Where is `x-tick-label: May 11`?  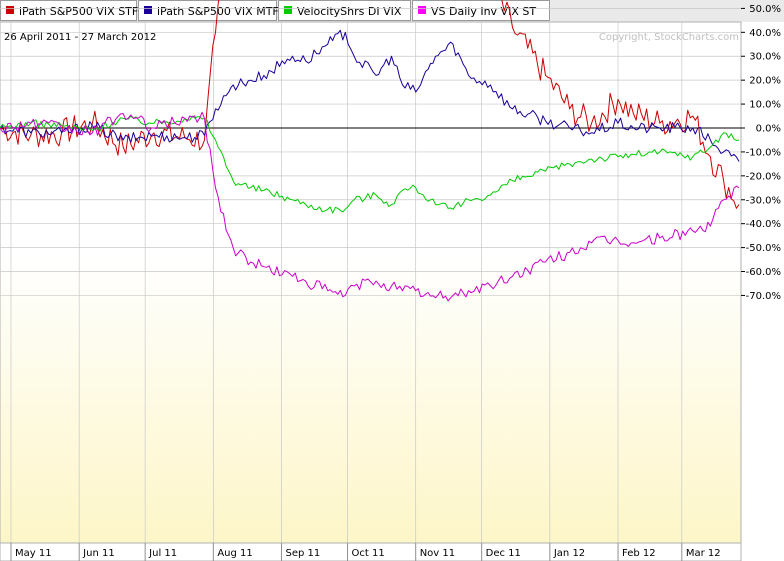
x-tick-label: May 11 is located at coordinates (33, 553).